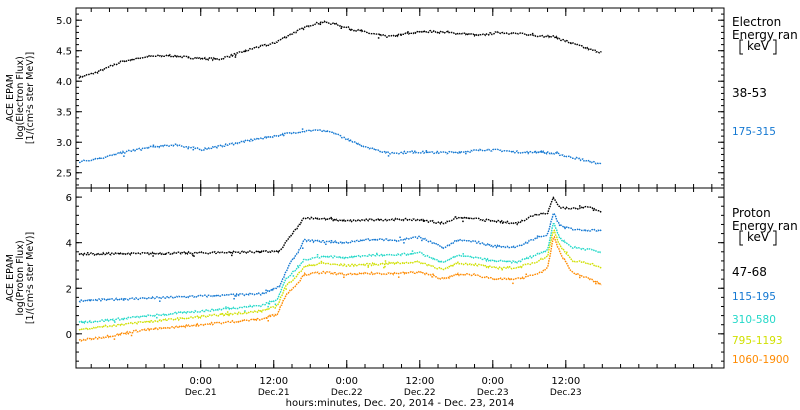 This screenshot has height=410, width=800. What do you see at coordinates (749, 93) in the screenshot?
I see `legend-entry: 38-53` at bounding box center [749, 93].